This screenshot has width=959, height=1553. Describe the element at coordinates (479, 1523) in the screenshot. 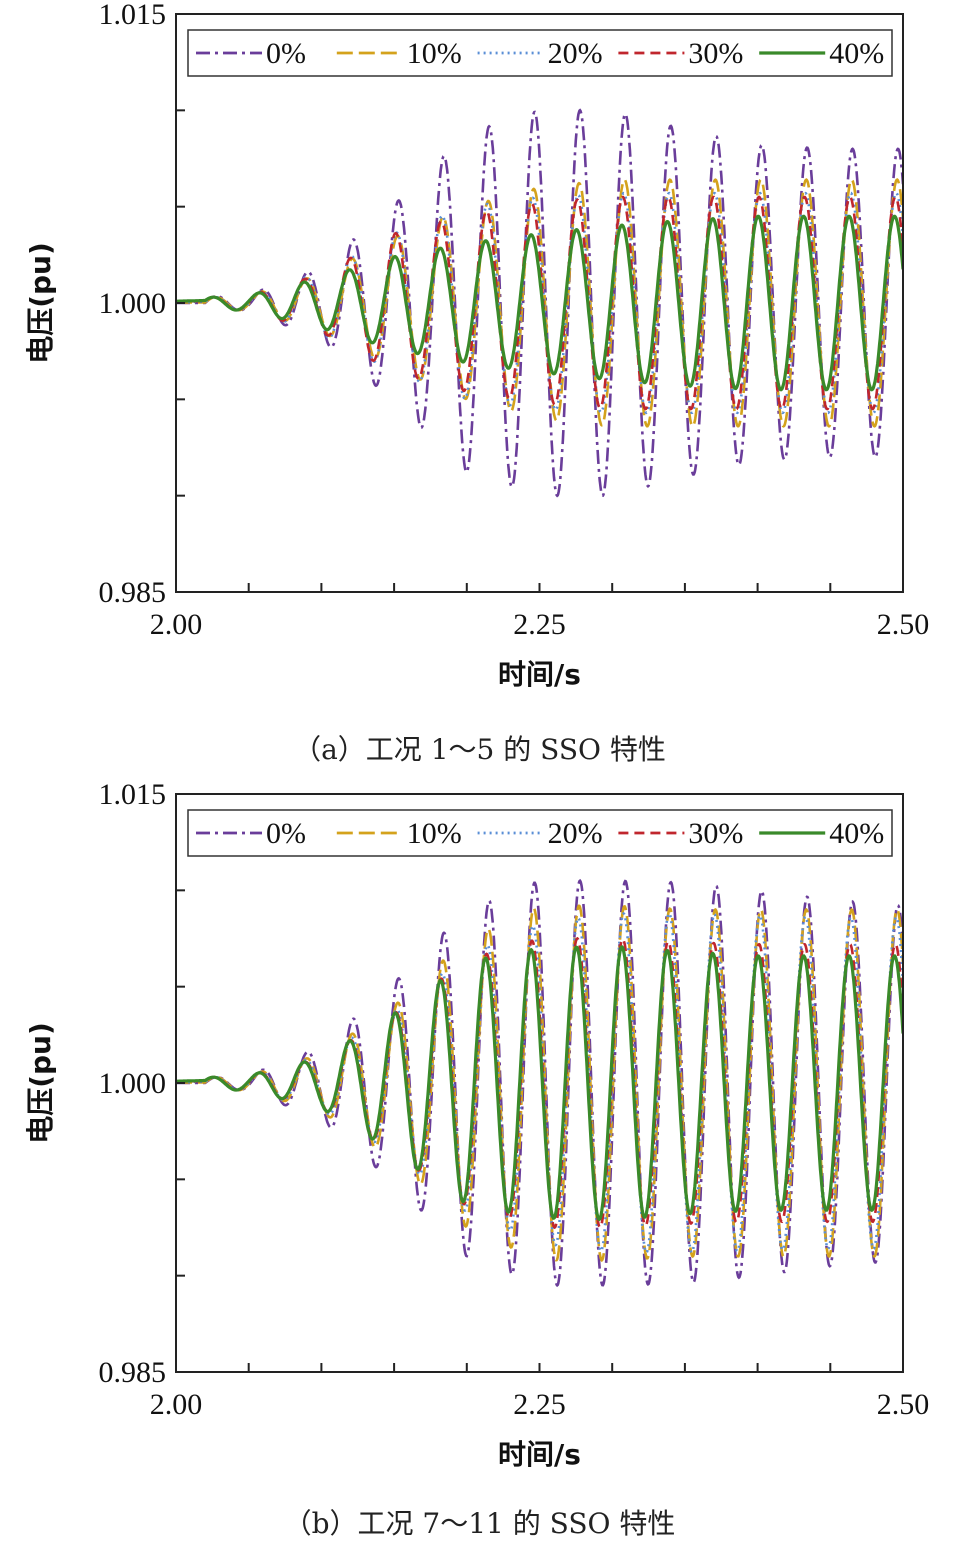

I see `caption-b: （b）工况 7～11 的 SSO 特性` at that location.